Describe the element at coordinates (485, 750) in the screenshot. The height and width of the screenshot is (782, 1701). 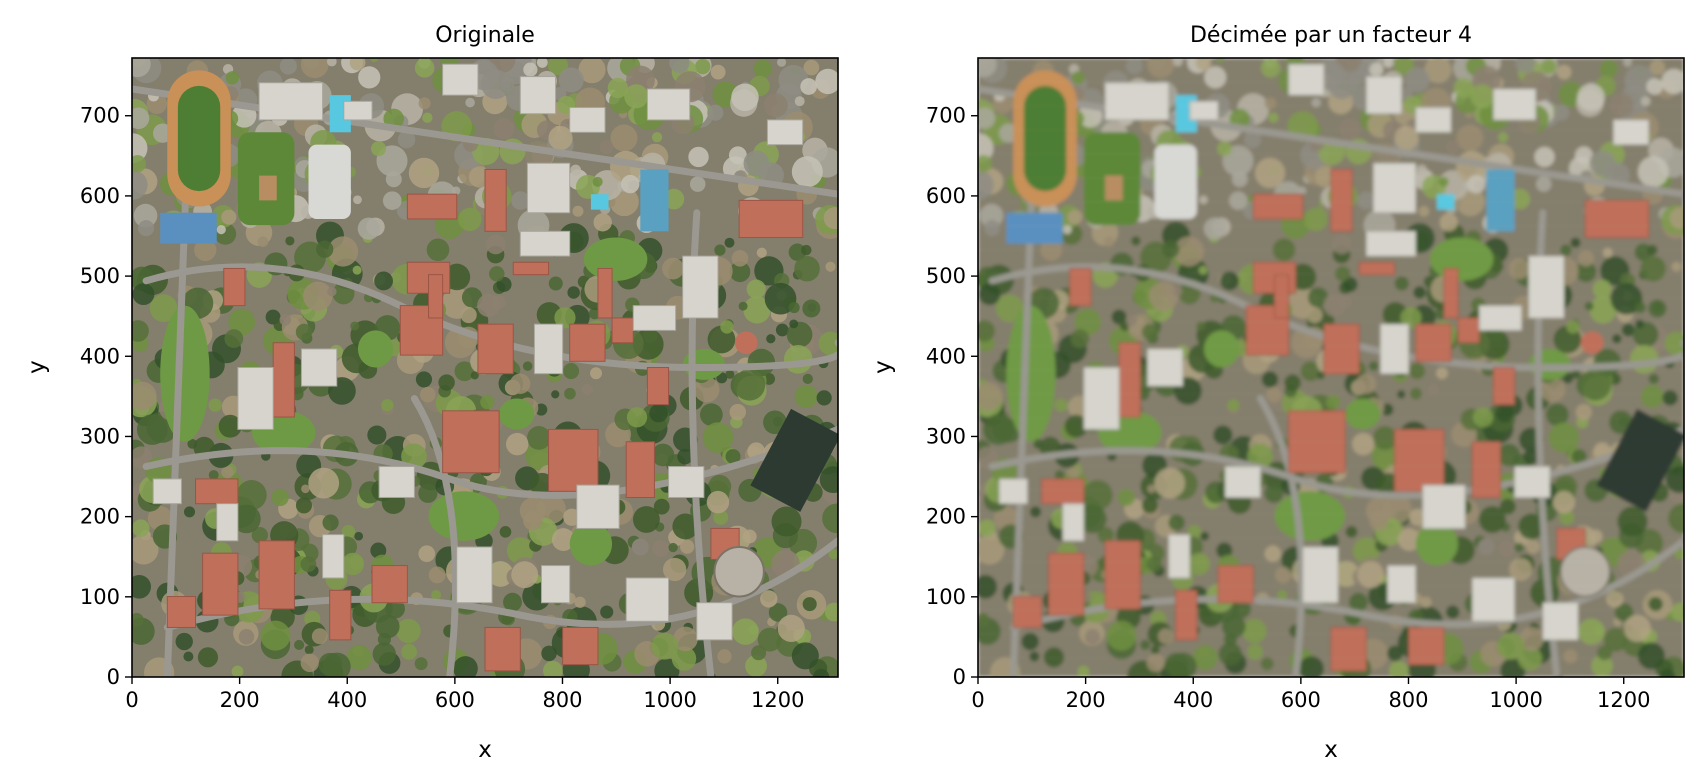
I see `x-axis-label-original: x` at that location.